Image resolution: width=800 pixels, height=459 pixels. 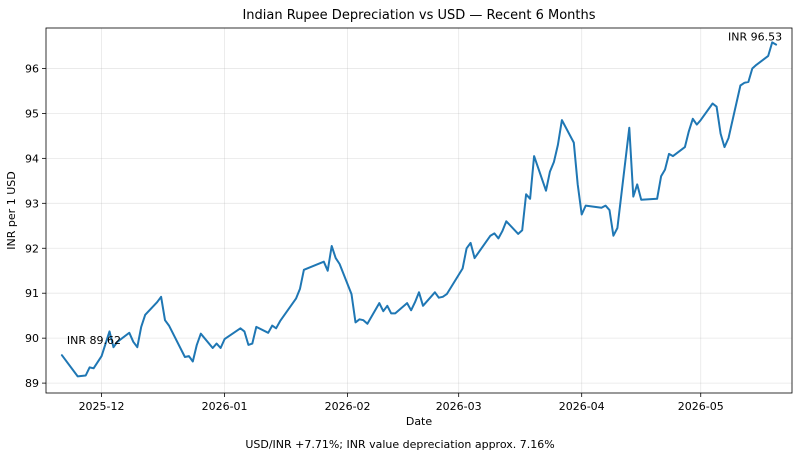 What do you see at coordinates (459, 406) in the screenshot?
I see `x-tick-label: 2026-03` at bounding box center [459, 406].